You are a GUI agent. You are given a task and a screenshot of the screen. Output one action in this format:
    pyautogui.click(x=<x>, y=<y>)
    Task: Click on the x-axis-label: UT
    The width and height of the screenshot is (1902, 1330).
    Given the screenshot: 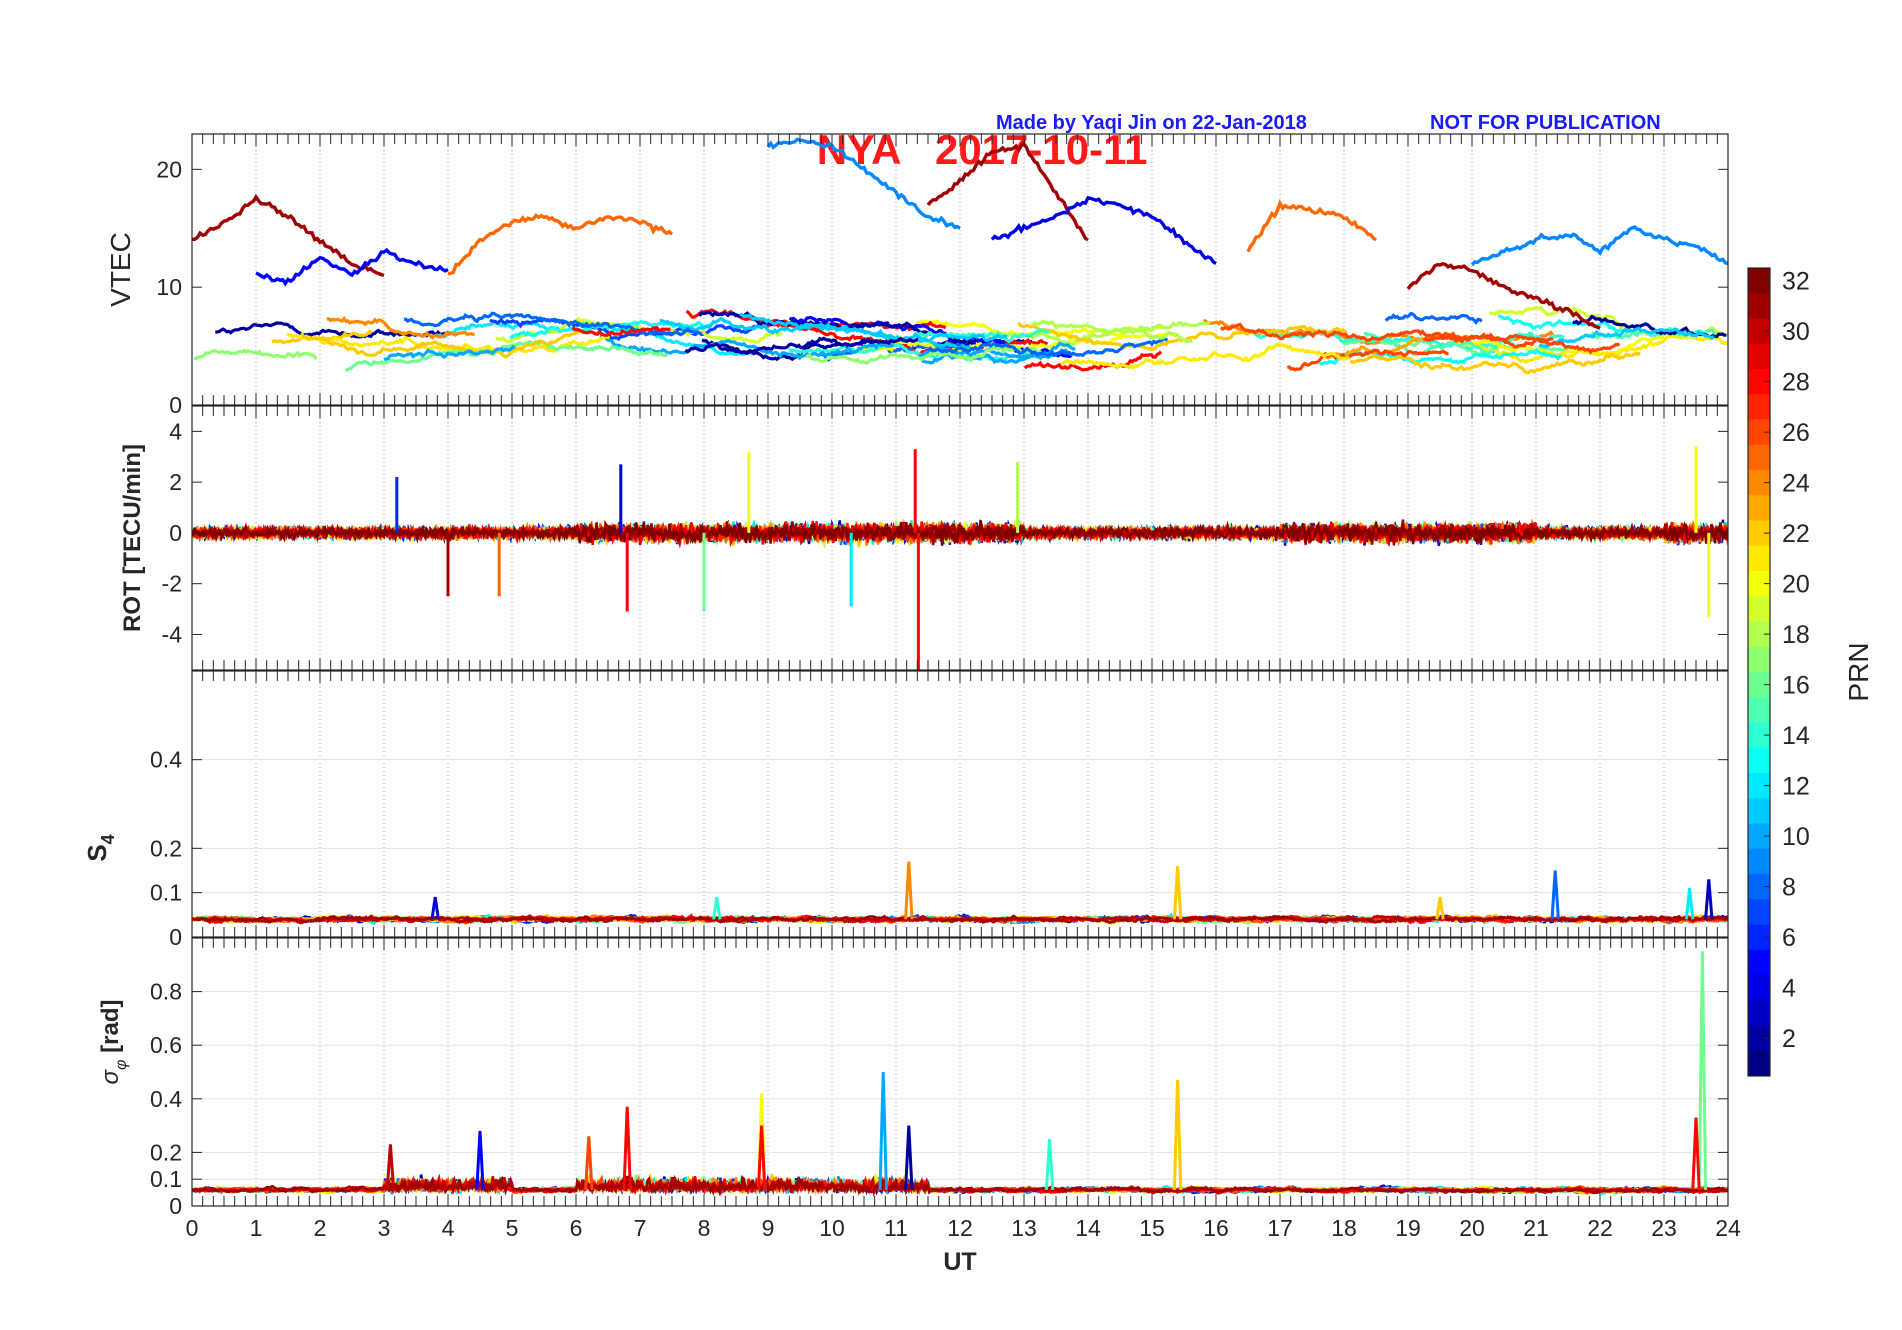 What is the action you would take?
    pyautogui.click(x=959, y=1262)
    